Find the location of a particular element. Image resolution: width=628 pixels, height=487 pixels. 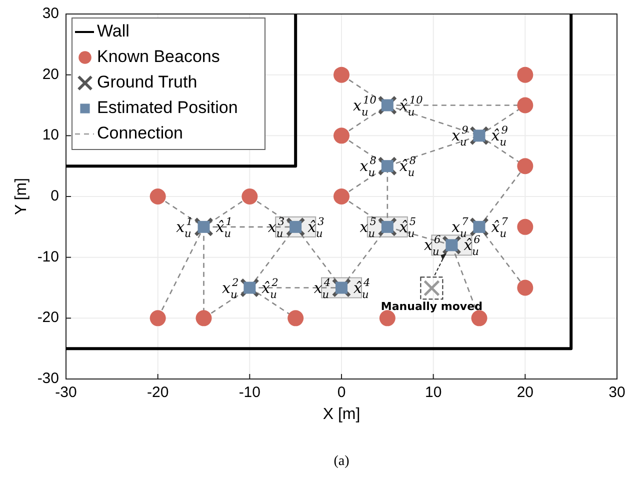

text: (a) is located at coordinates (342, 461).